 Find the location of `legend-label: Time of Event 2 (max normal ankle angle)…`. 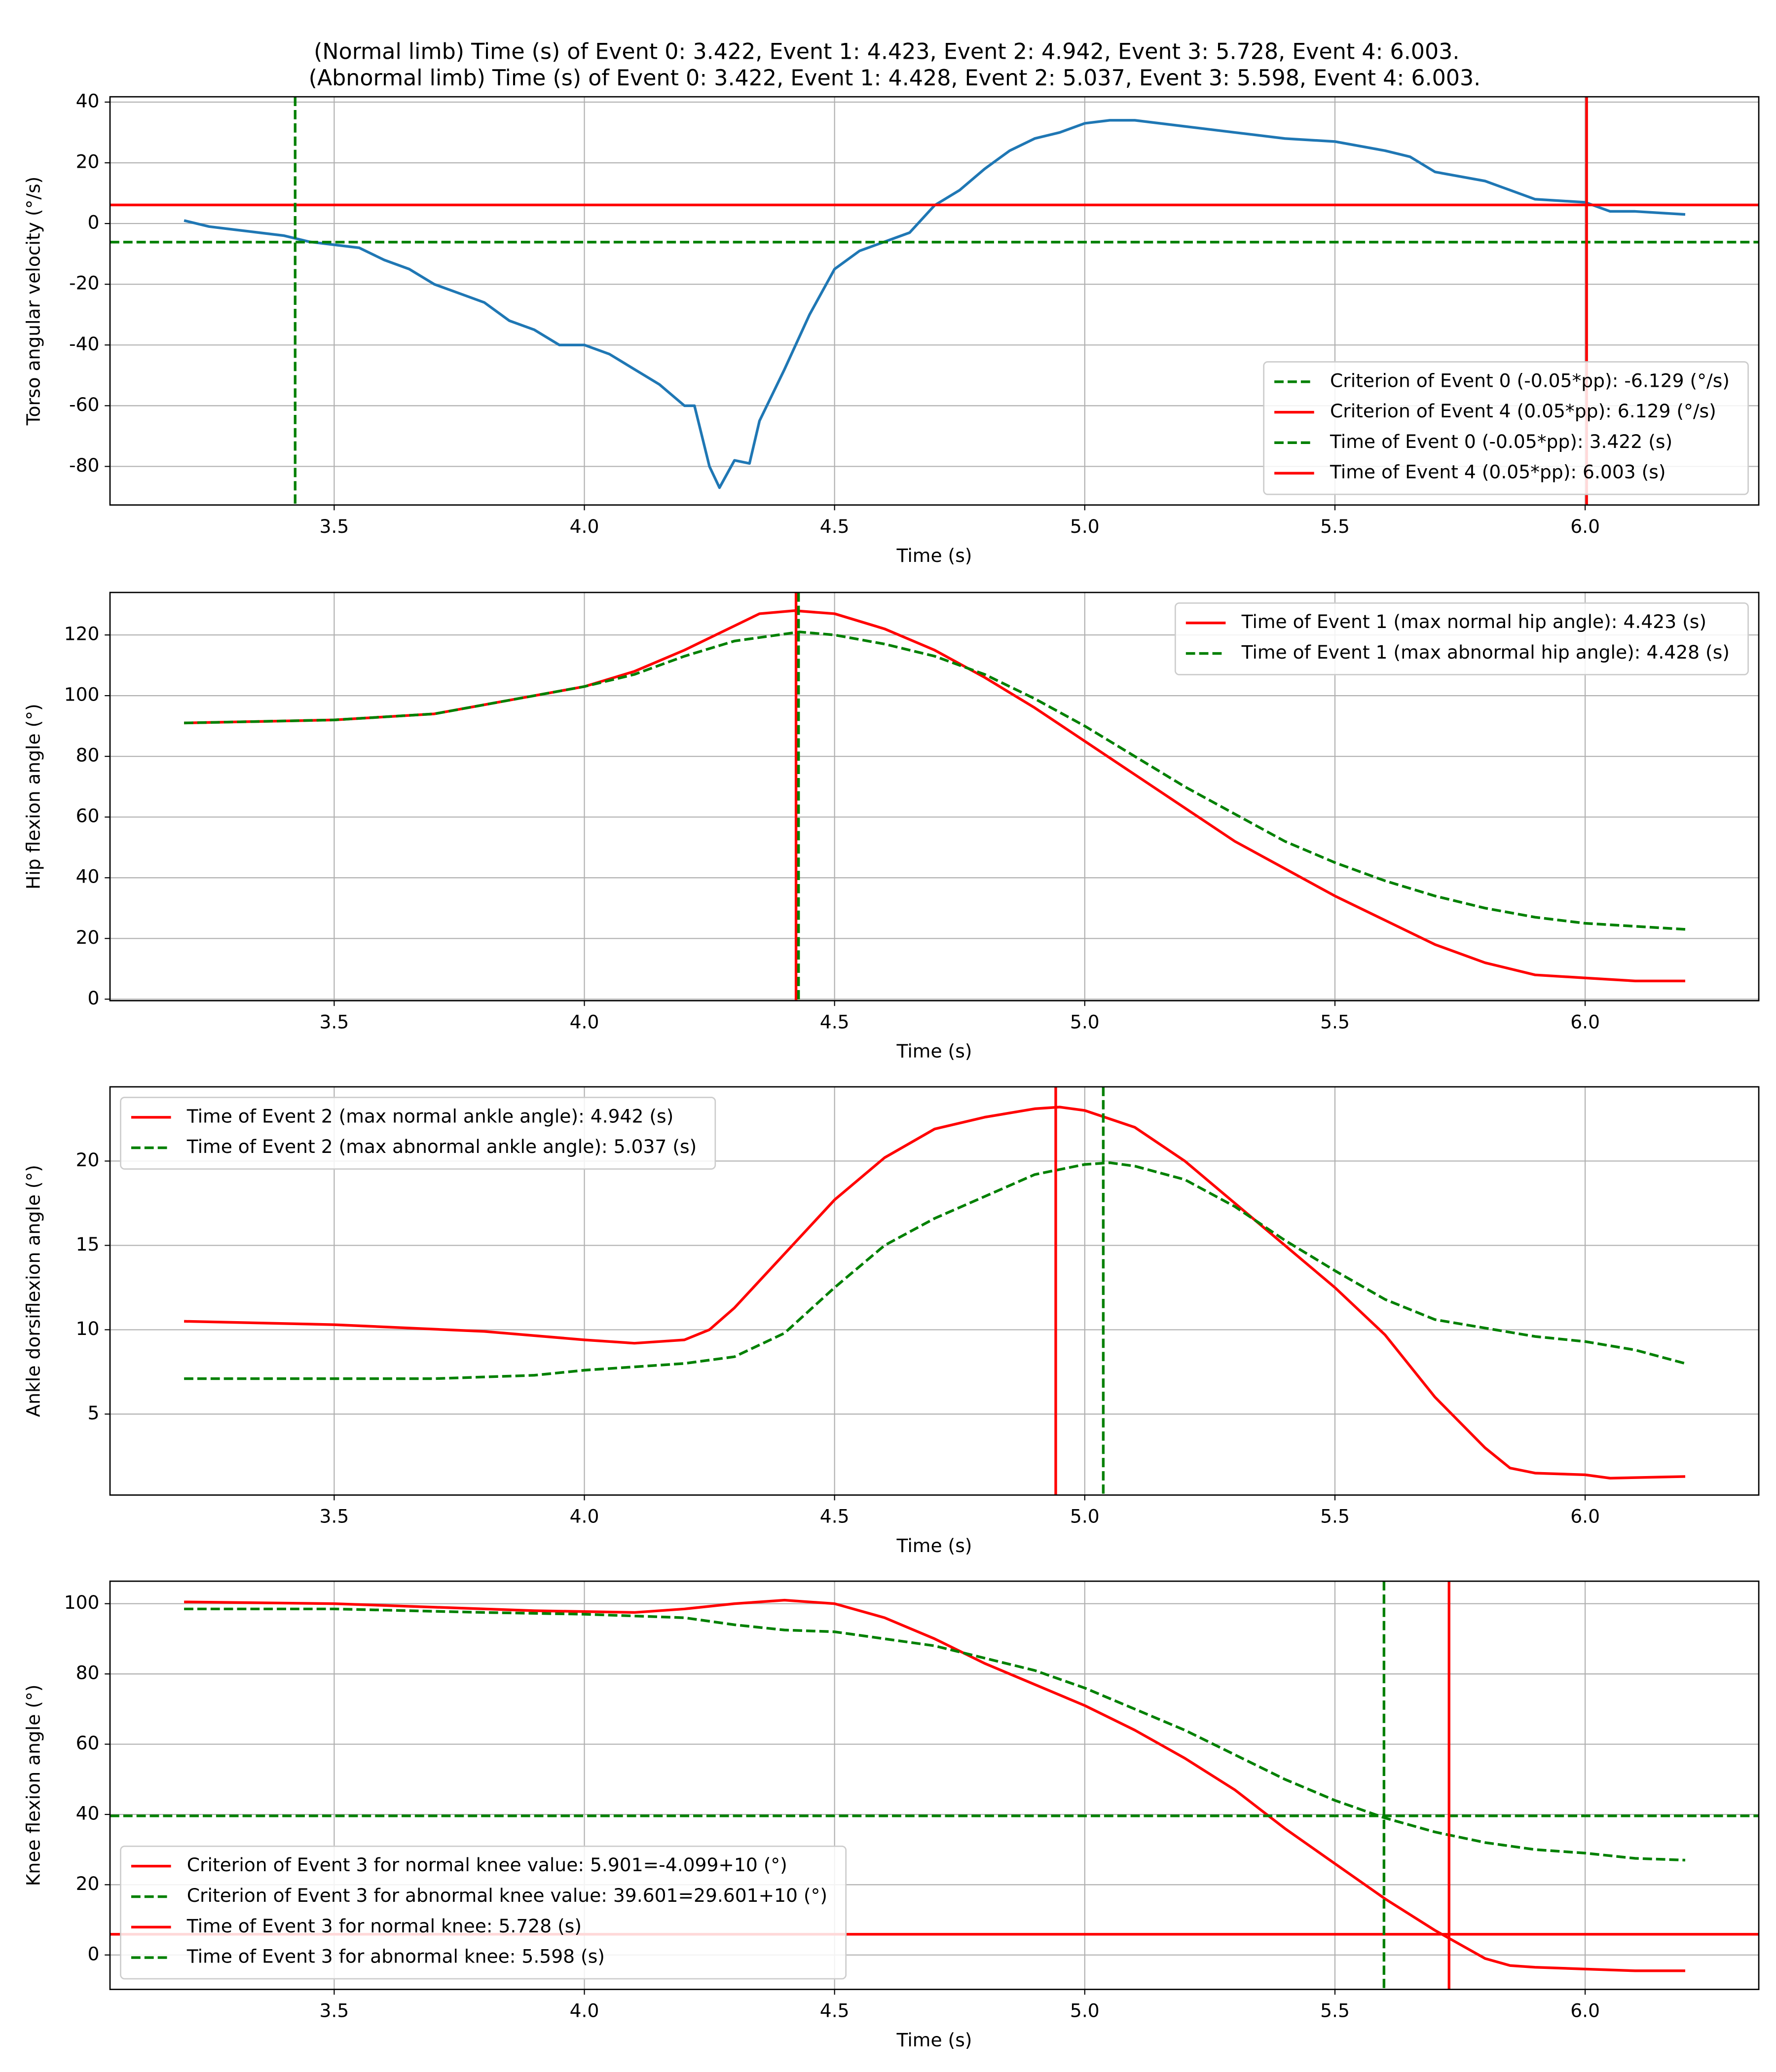

legend-label: Time of Event 2 (max normal ankle angle)… is located at coordinates (430, 1116).